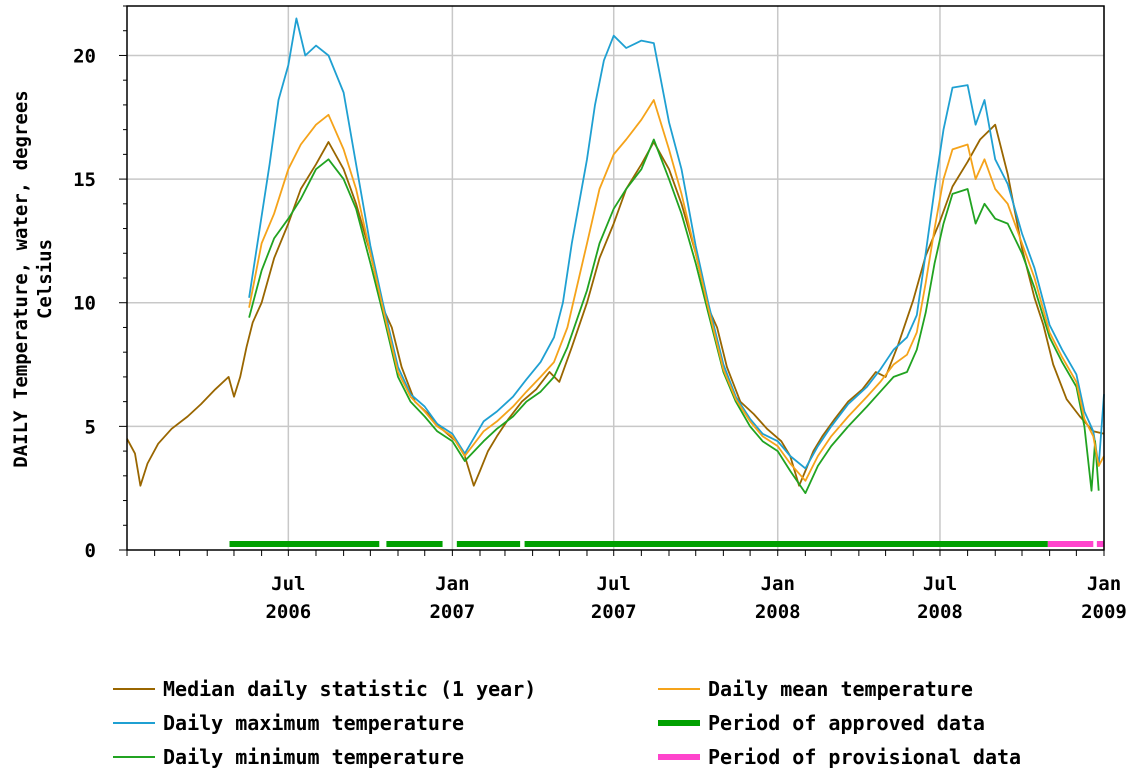  I want to click on y-tick-label-20: 20, so click(84, 56).